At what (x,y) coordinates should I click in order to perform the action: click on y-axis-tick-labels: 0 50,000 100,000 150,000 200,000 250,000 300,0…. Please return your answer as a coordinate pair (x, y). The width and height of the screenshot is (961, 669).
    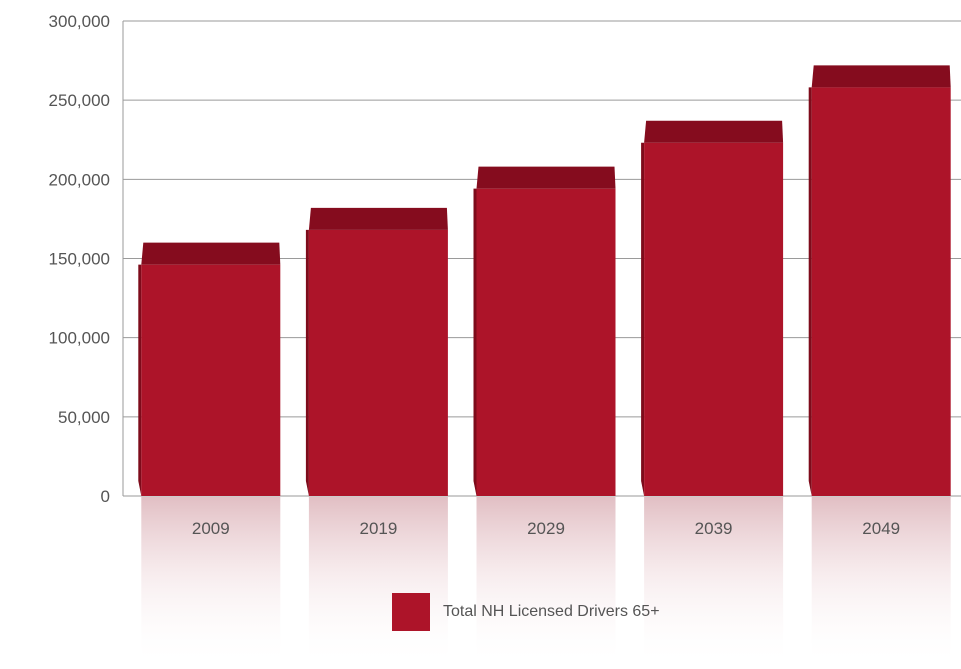
    Looking at the image, I should click on (79, 259).